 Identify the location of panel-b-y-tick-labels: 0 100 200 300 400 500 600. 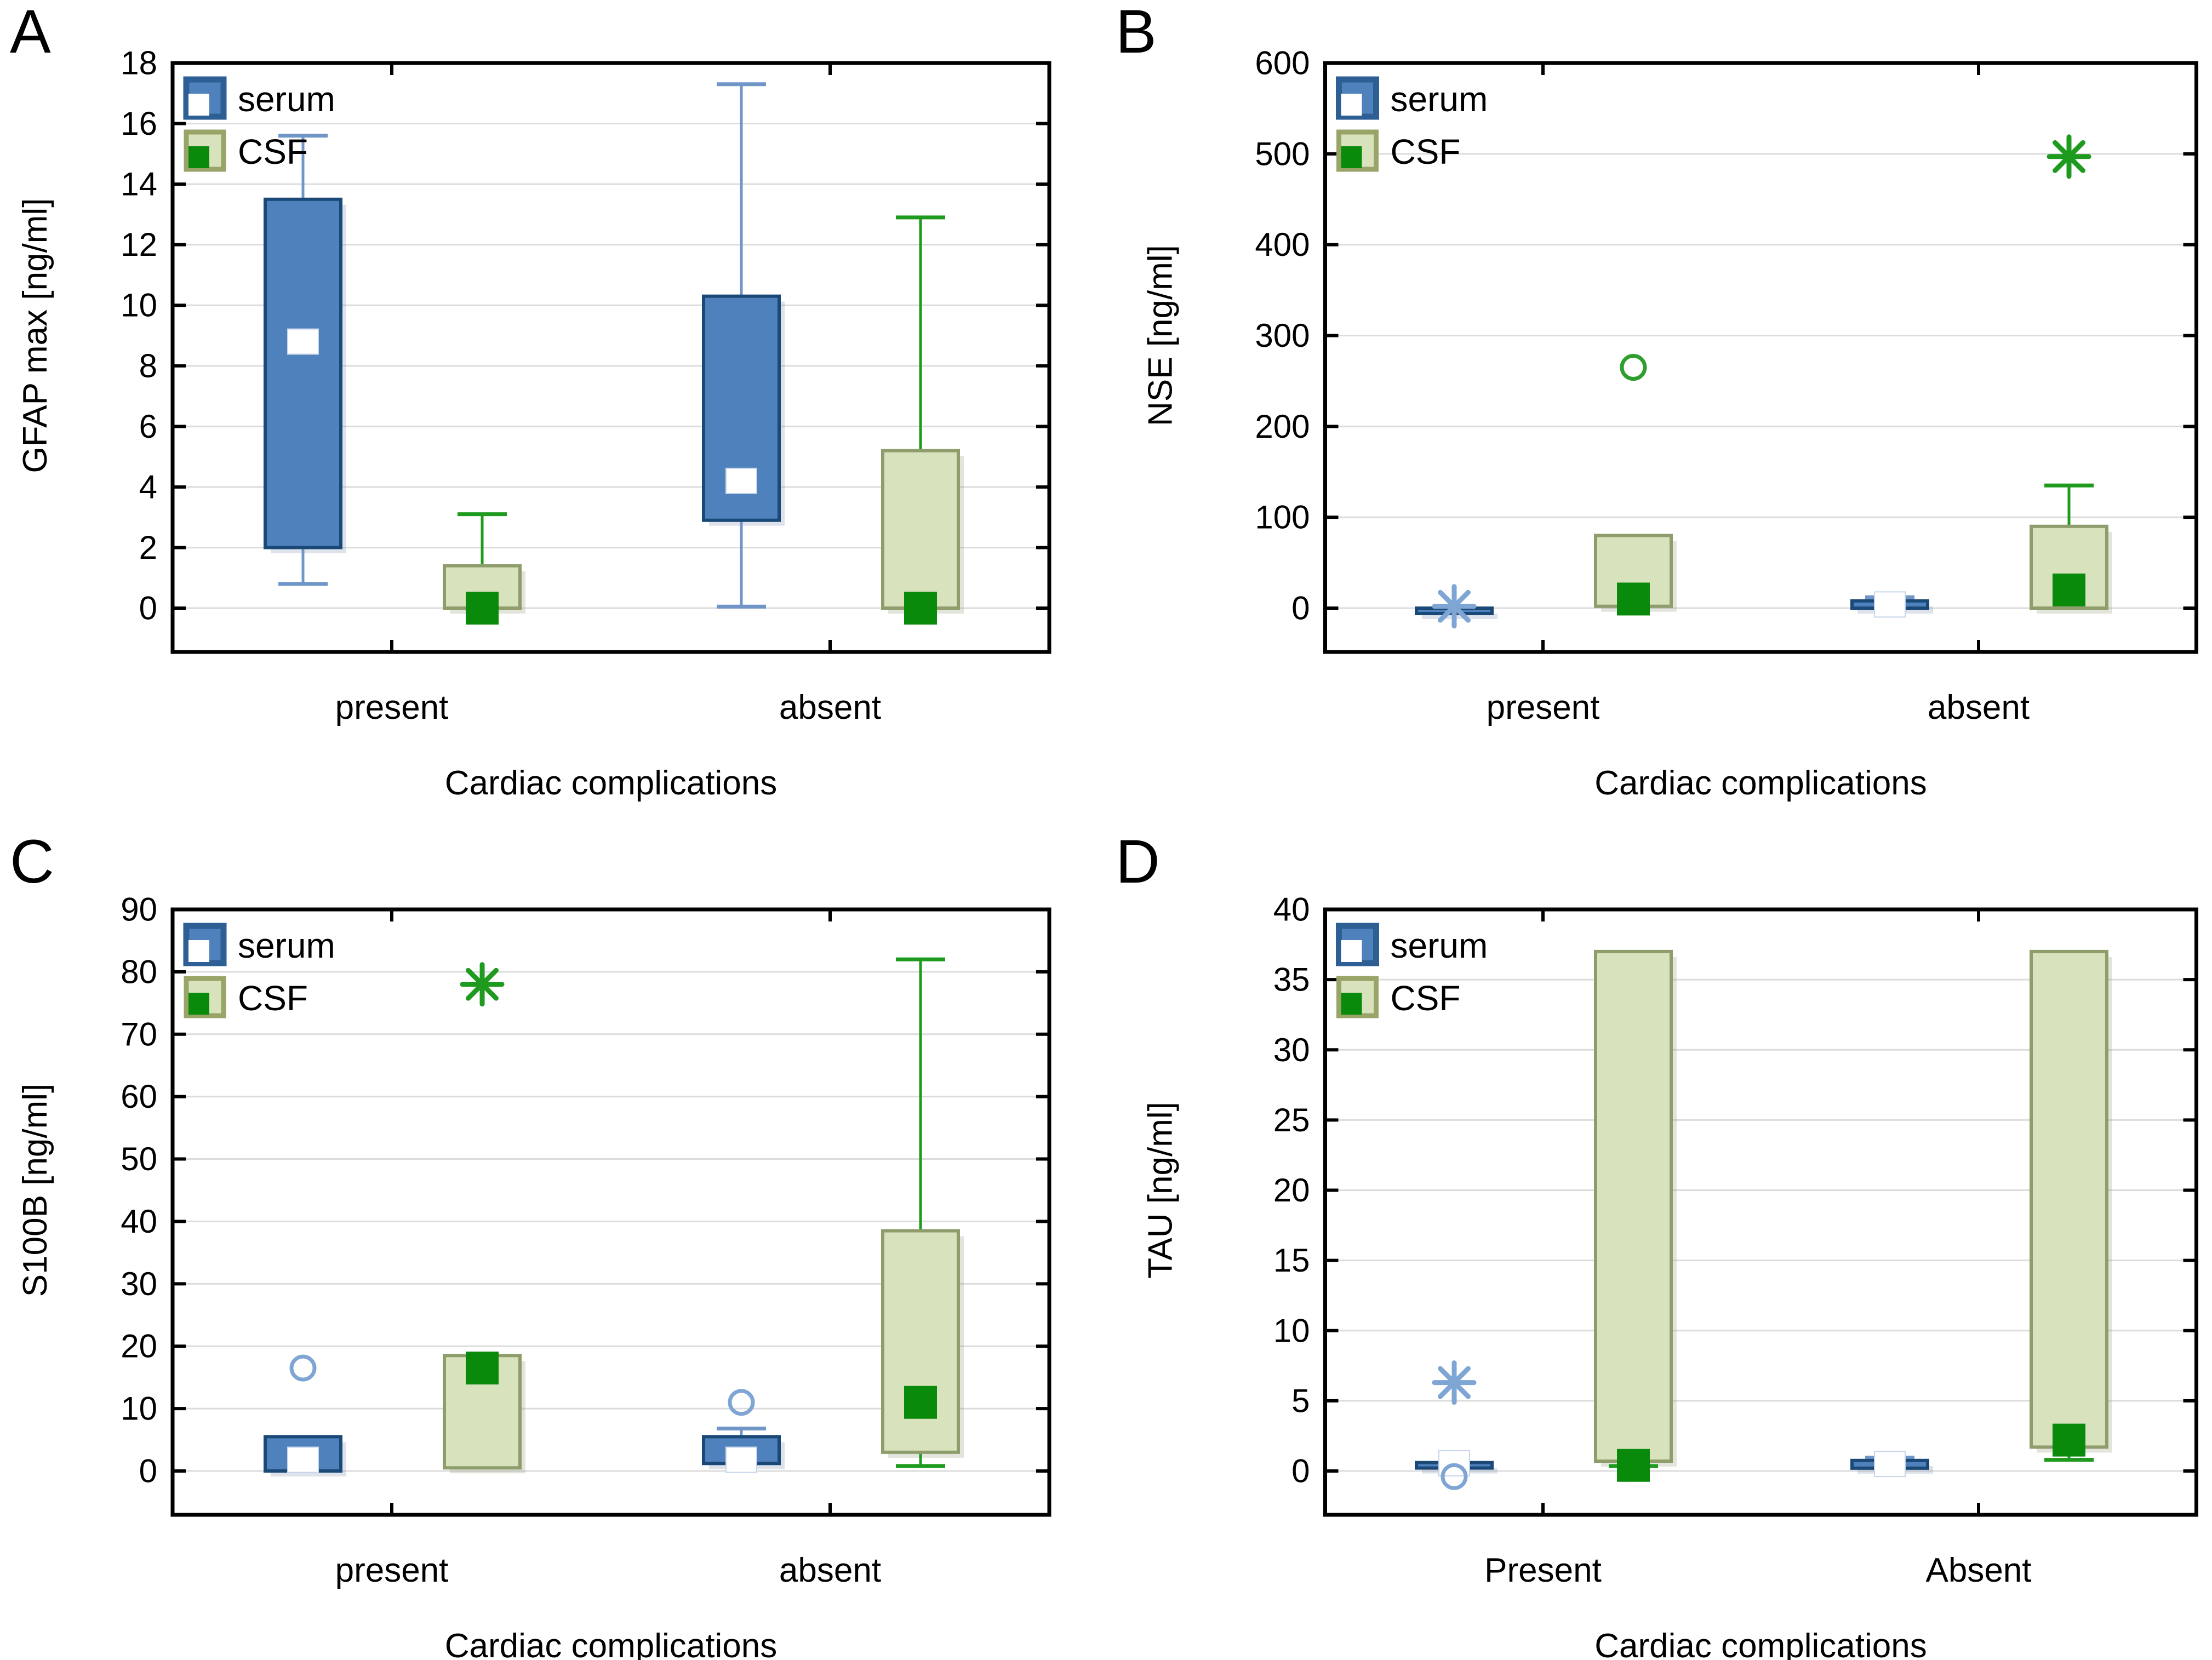
(1283, 336).